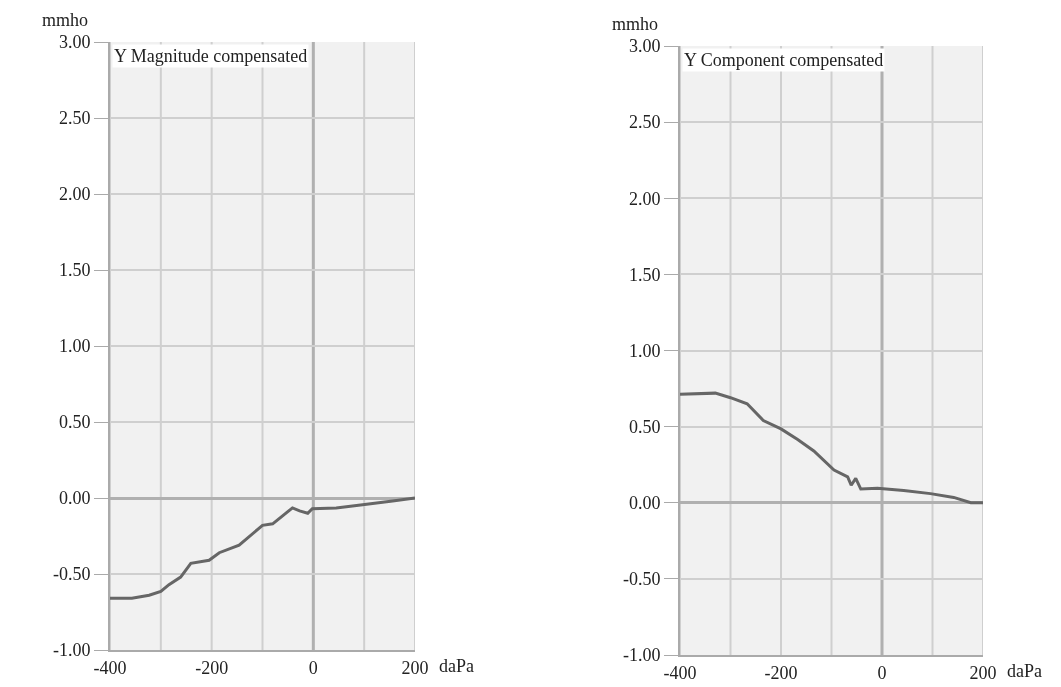 This screenshot has width=1061, height=687. Describe the element at coordinates (211, 56) in the screenshot. I see `chart-title: Y Magnitude compensated` at that location.